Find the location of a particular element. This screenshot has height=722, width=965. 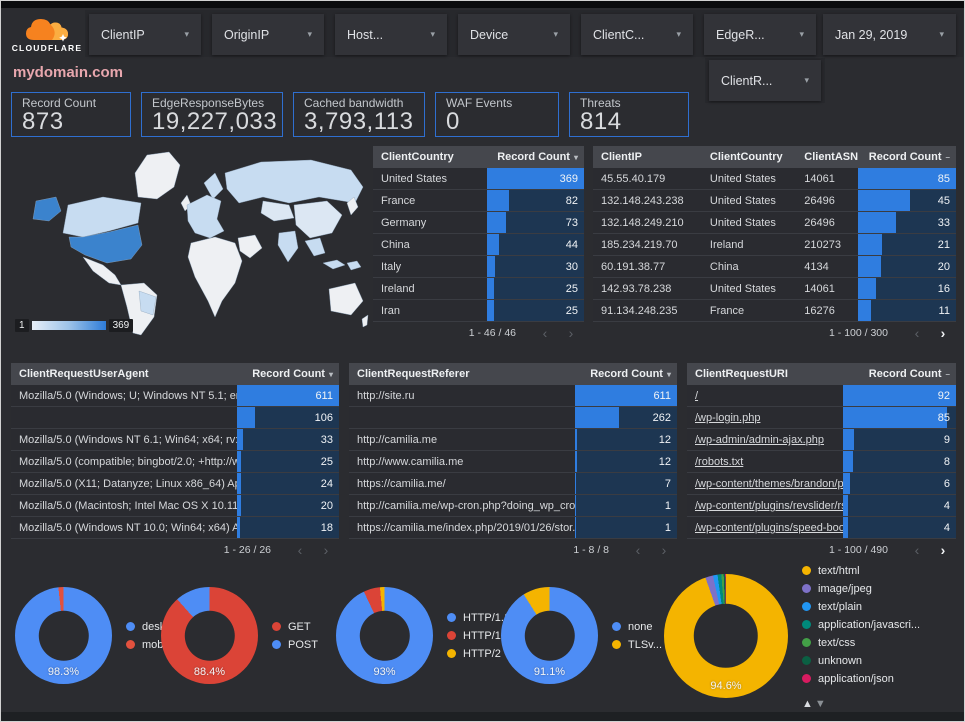

donut-chart: 91.1% is located at coordinates (549, 635).